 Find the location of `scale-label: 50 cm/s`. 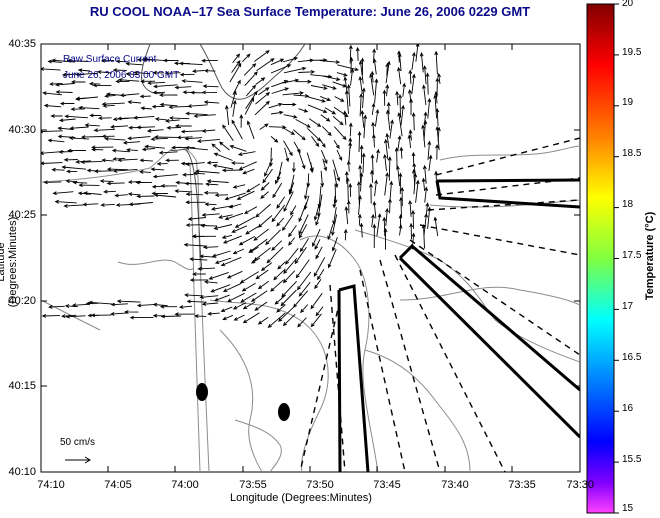

scale-label: 50 cm/s is located at coordinates (78, 442).